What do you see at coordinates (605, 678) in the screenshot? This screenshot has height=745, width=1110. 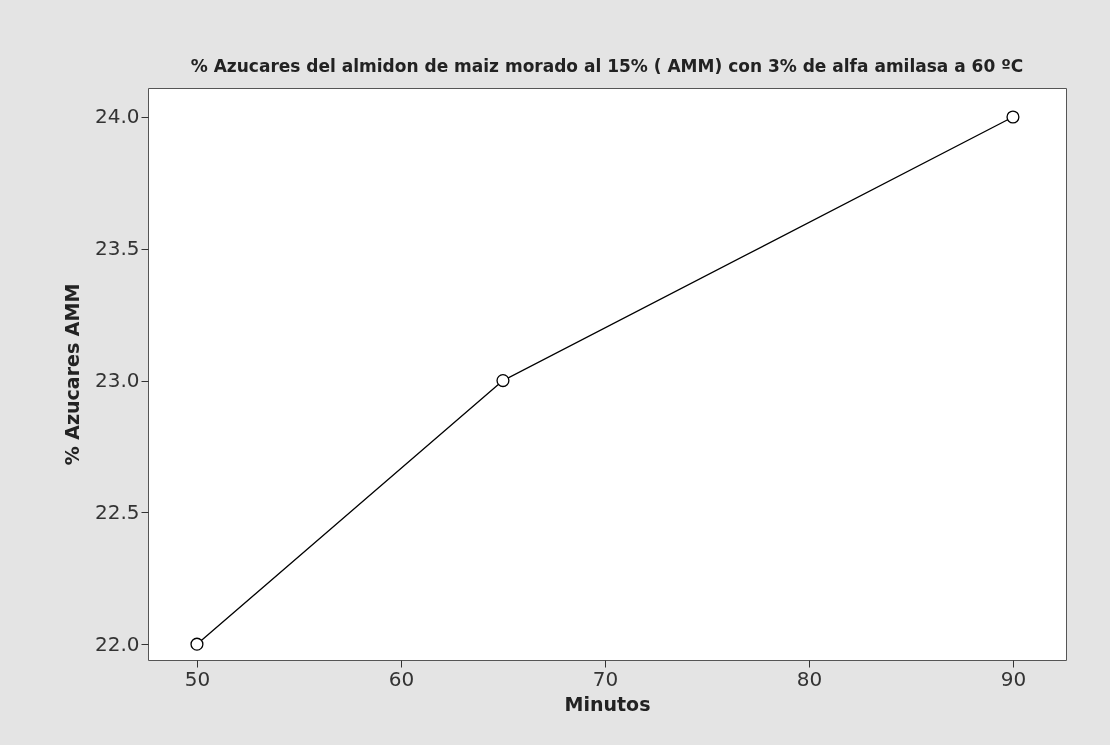 I see `x-tick-label: 70` at bounding box center [605, 678].